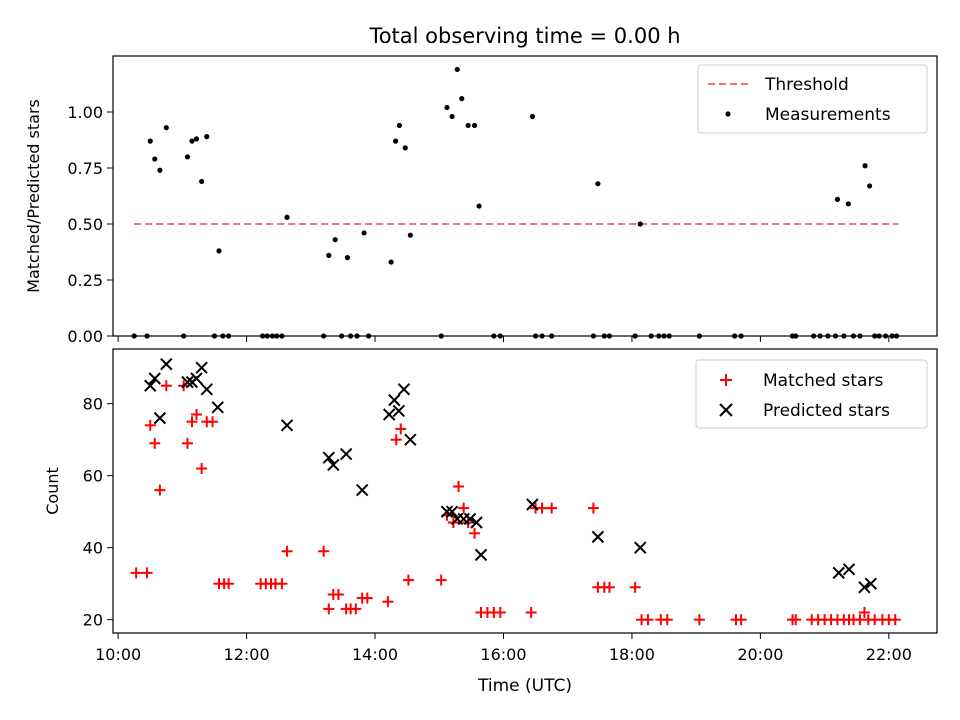 This screenshot has height=720, width=960. I want to click on bottom-legend-box, so click(811, 394).